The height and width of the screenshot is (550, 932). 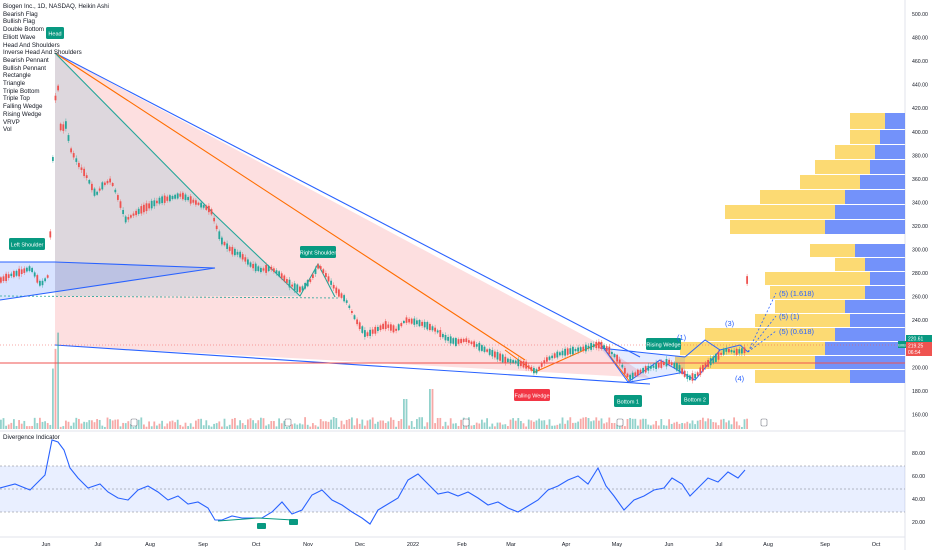 I want to click on legend-item: Triangle, so click(x=14, y=84).